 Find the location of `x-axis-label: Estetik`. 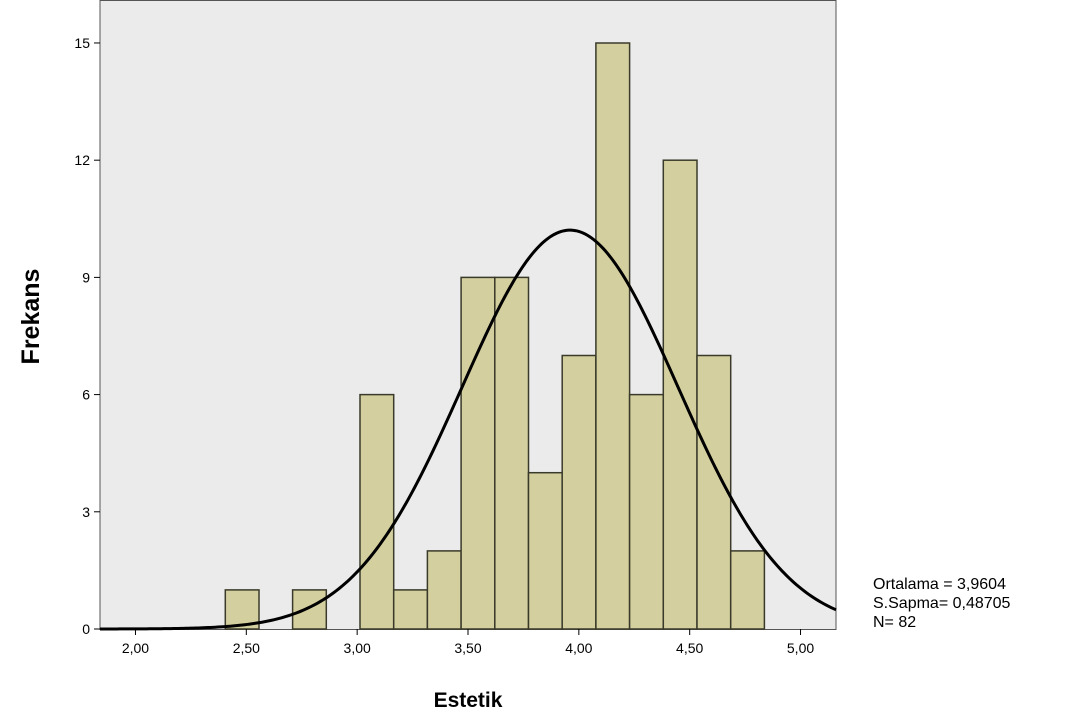

x-axis-label: Estetik is located at coordinates (468, 700).